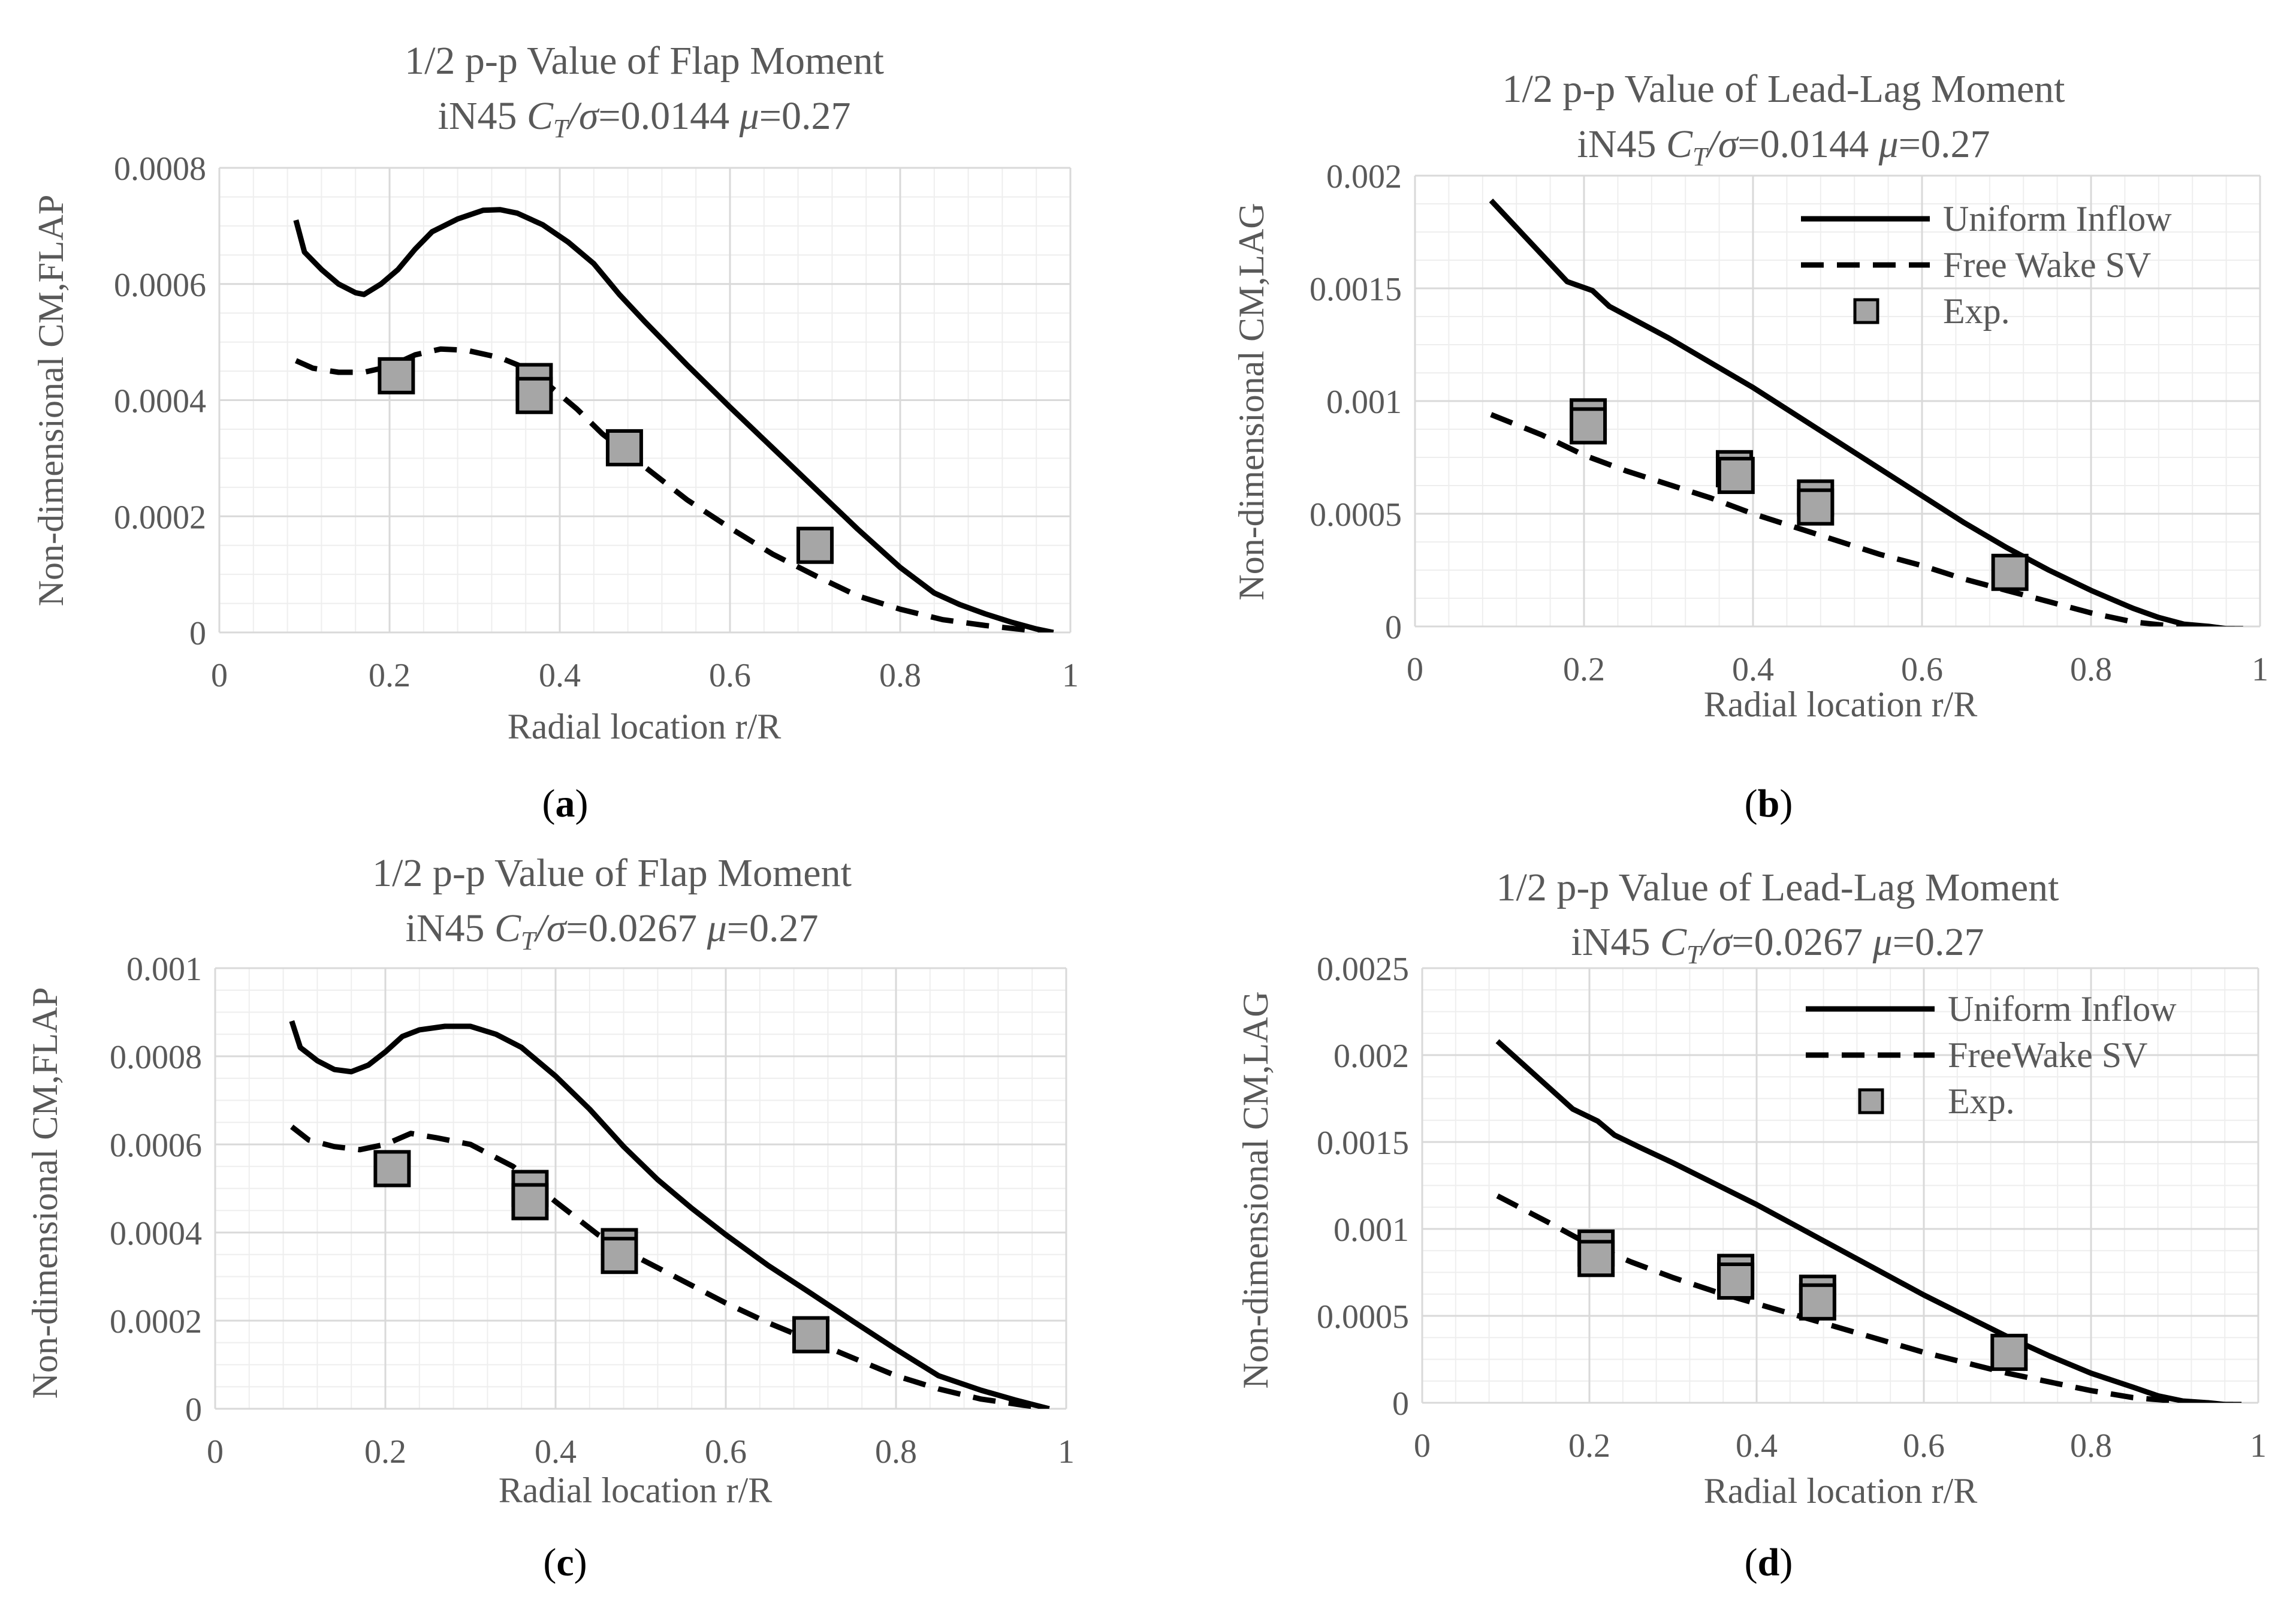 Image resolution: width=2296 pixels, height=1603 pixels. I want to click on legend-label: Exp., so click(1981, 1101).